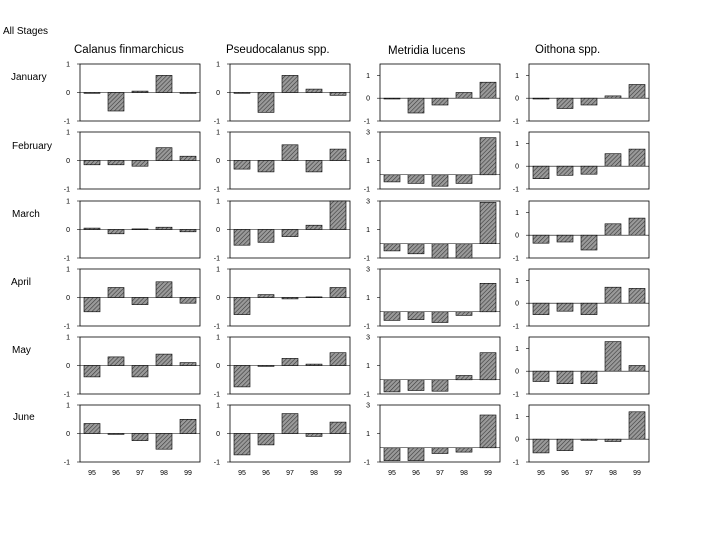 Image resolution: width=720 pixels, height=540 pixels. What do you see at coordinates (589, 160) in the screenshot?
I see `panel-frame-february-oithona-spp` at bounding box center [589, 160].